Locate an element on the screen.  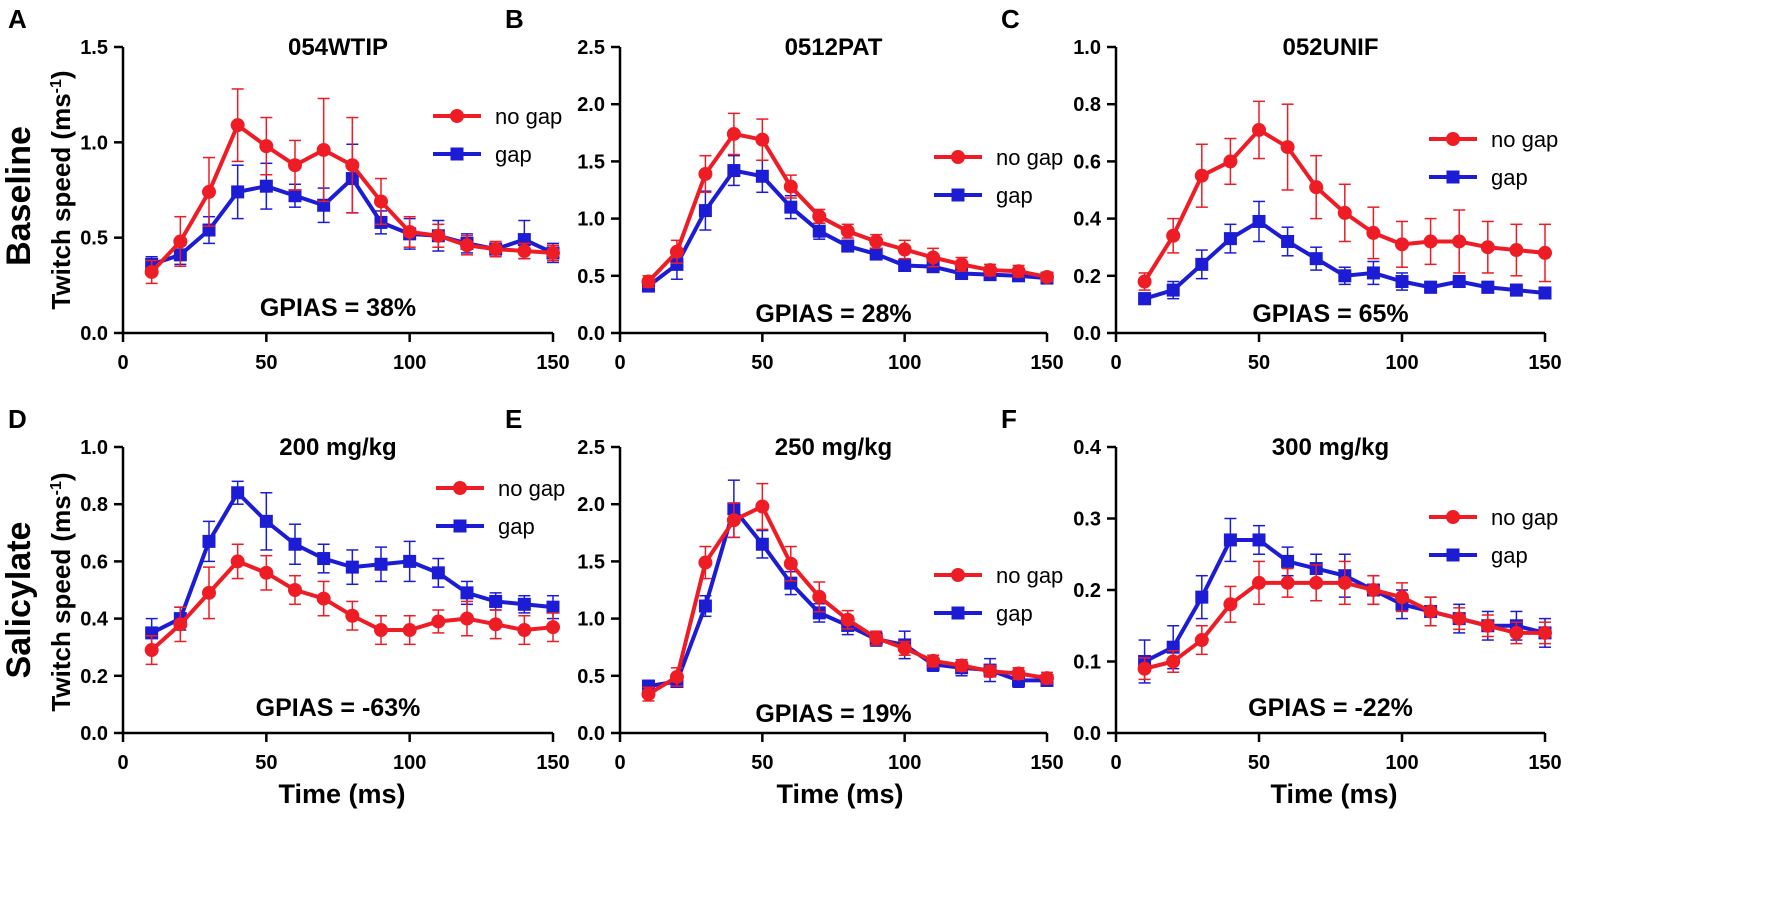
legend: no gap gap is located at coordinates (500, 507).